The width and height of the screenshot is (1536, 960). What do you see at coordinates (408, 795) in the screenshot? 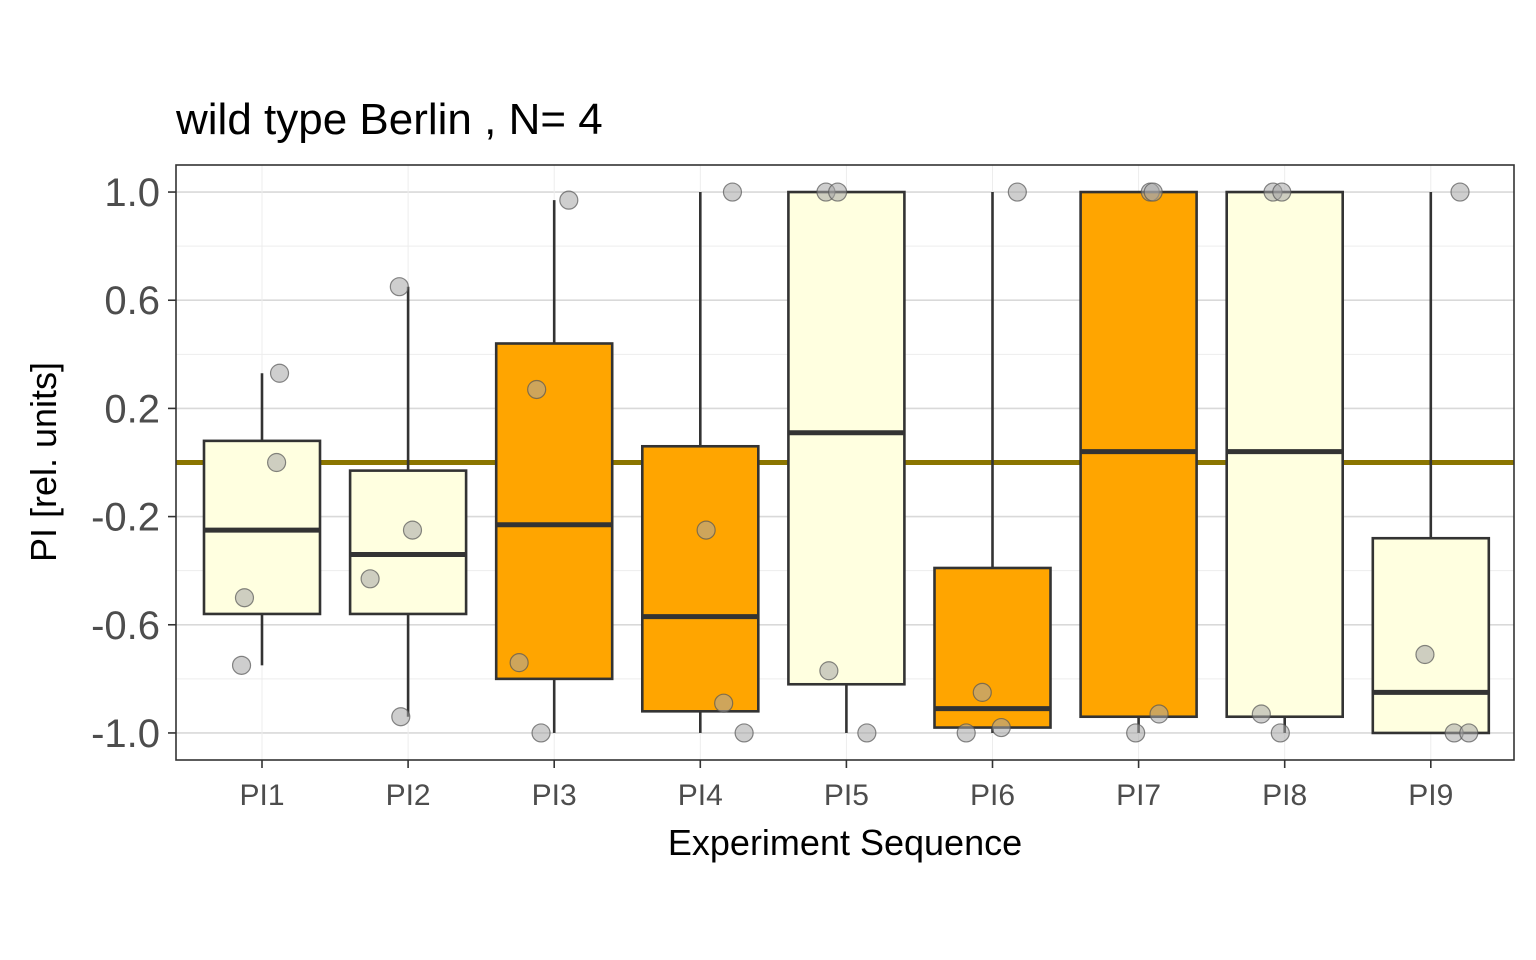
I see `x-tick-label-PI2: PI2` at bounding box center [408, 795].